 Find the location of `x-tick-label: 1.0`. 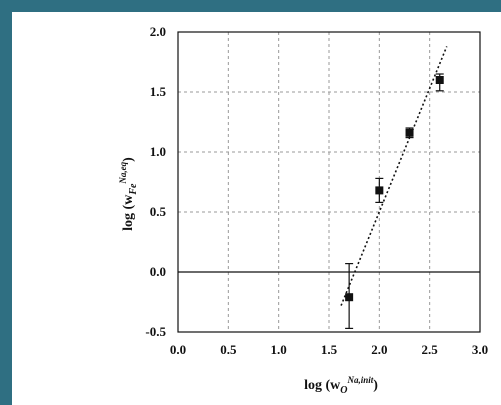

x-tick-label: 1.0 is located at coordinates (279, 349).